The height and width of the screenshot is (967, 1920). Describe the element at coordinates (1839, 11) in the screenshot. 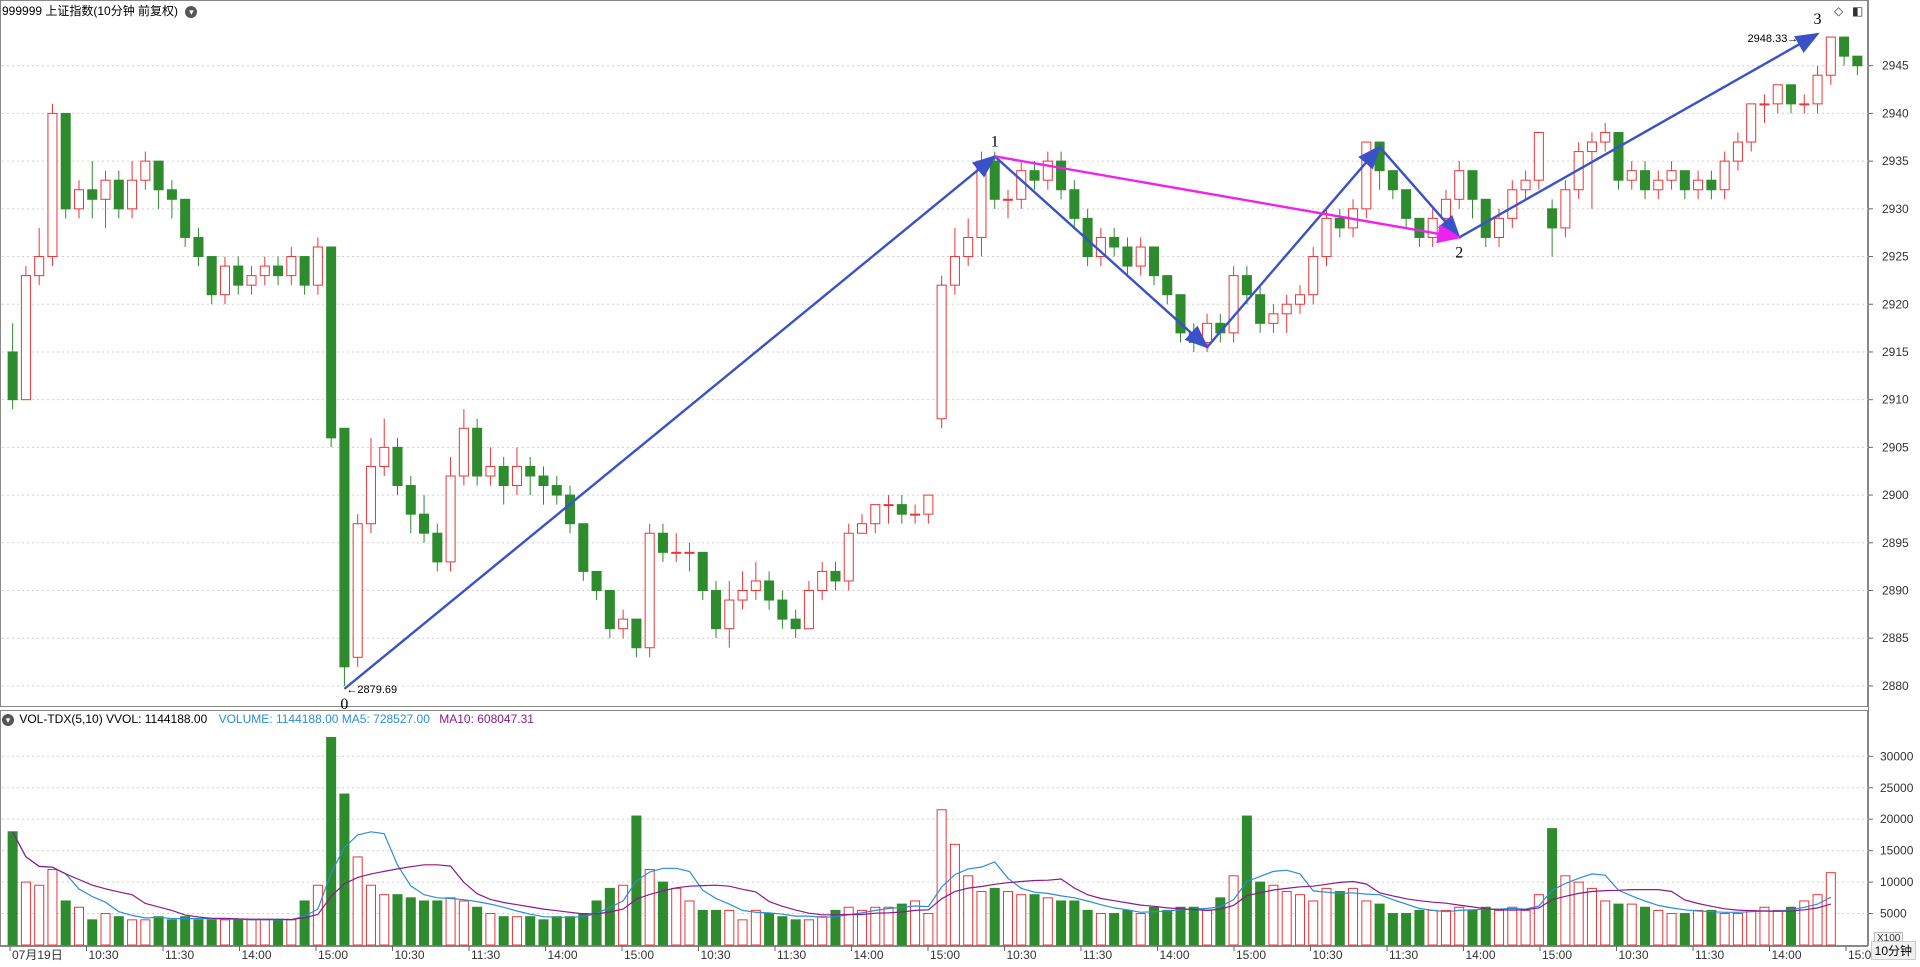

I see `diamond-icon: ◇` at that location.